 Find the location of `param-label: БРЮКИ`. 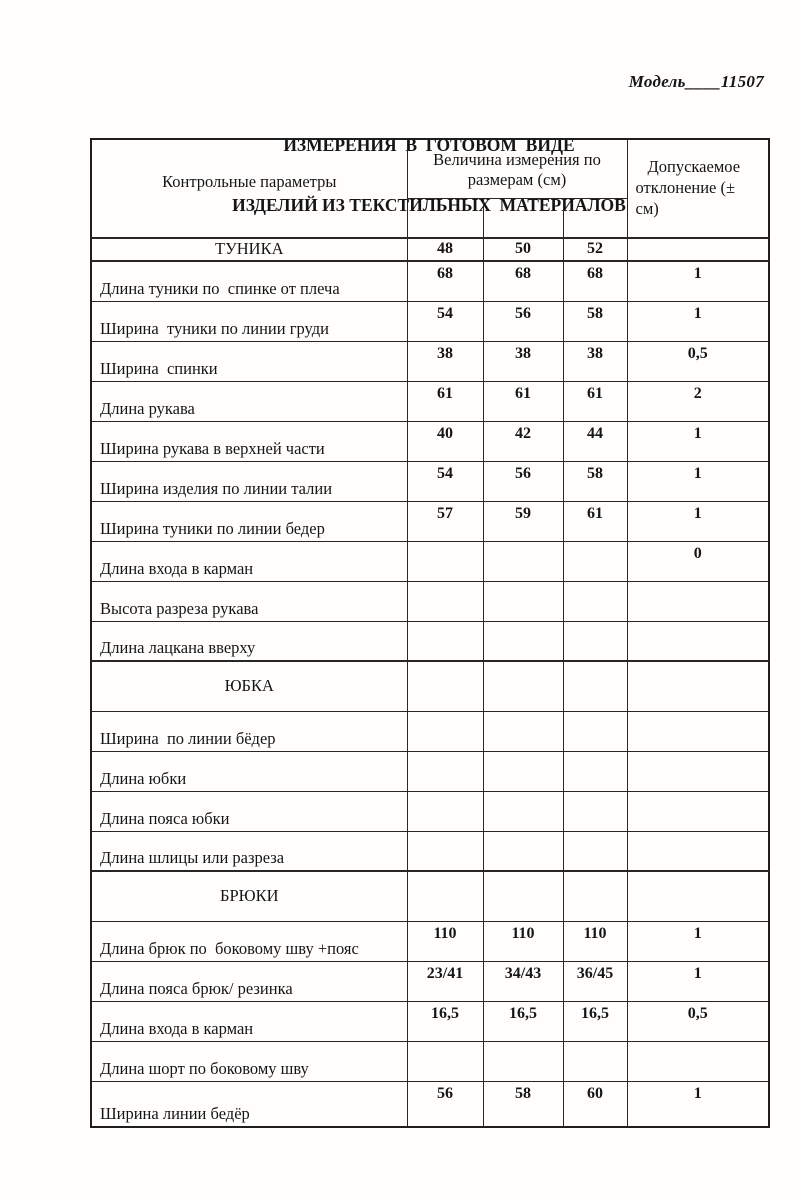

param-label: БРЮКИ is located at coordinates (249, 896).